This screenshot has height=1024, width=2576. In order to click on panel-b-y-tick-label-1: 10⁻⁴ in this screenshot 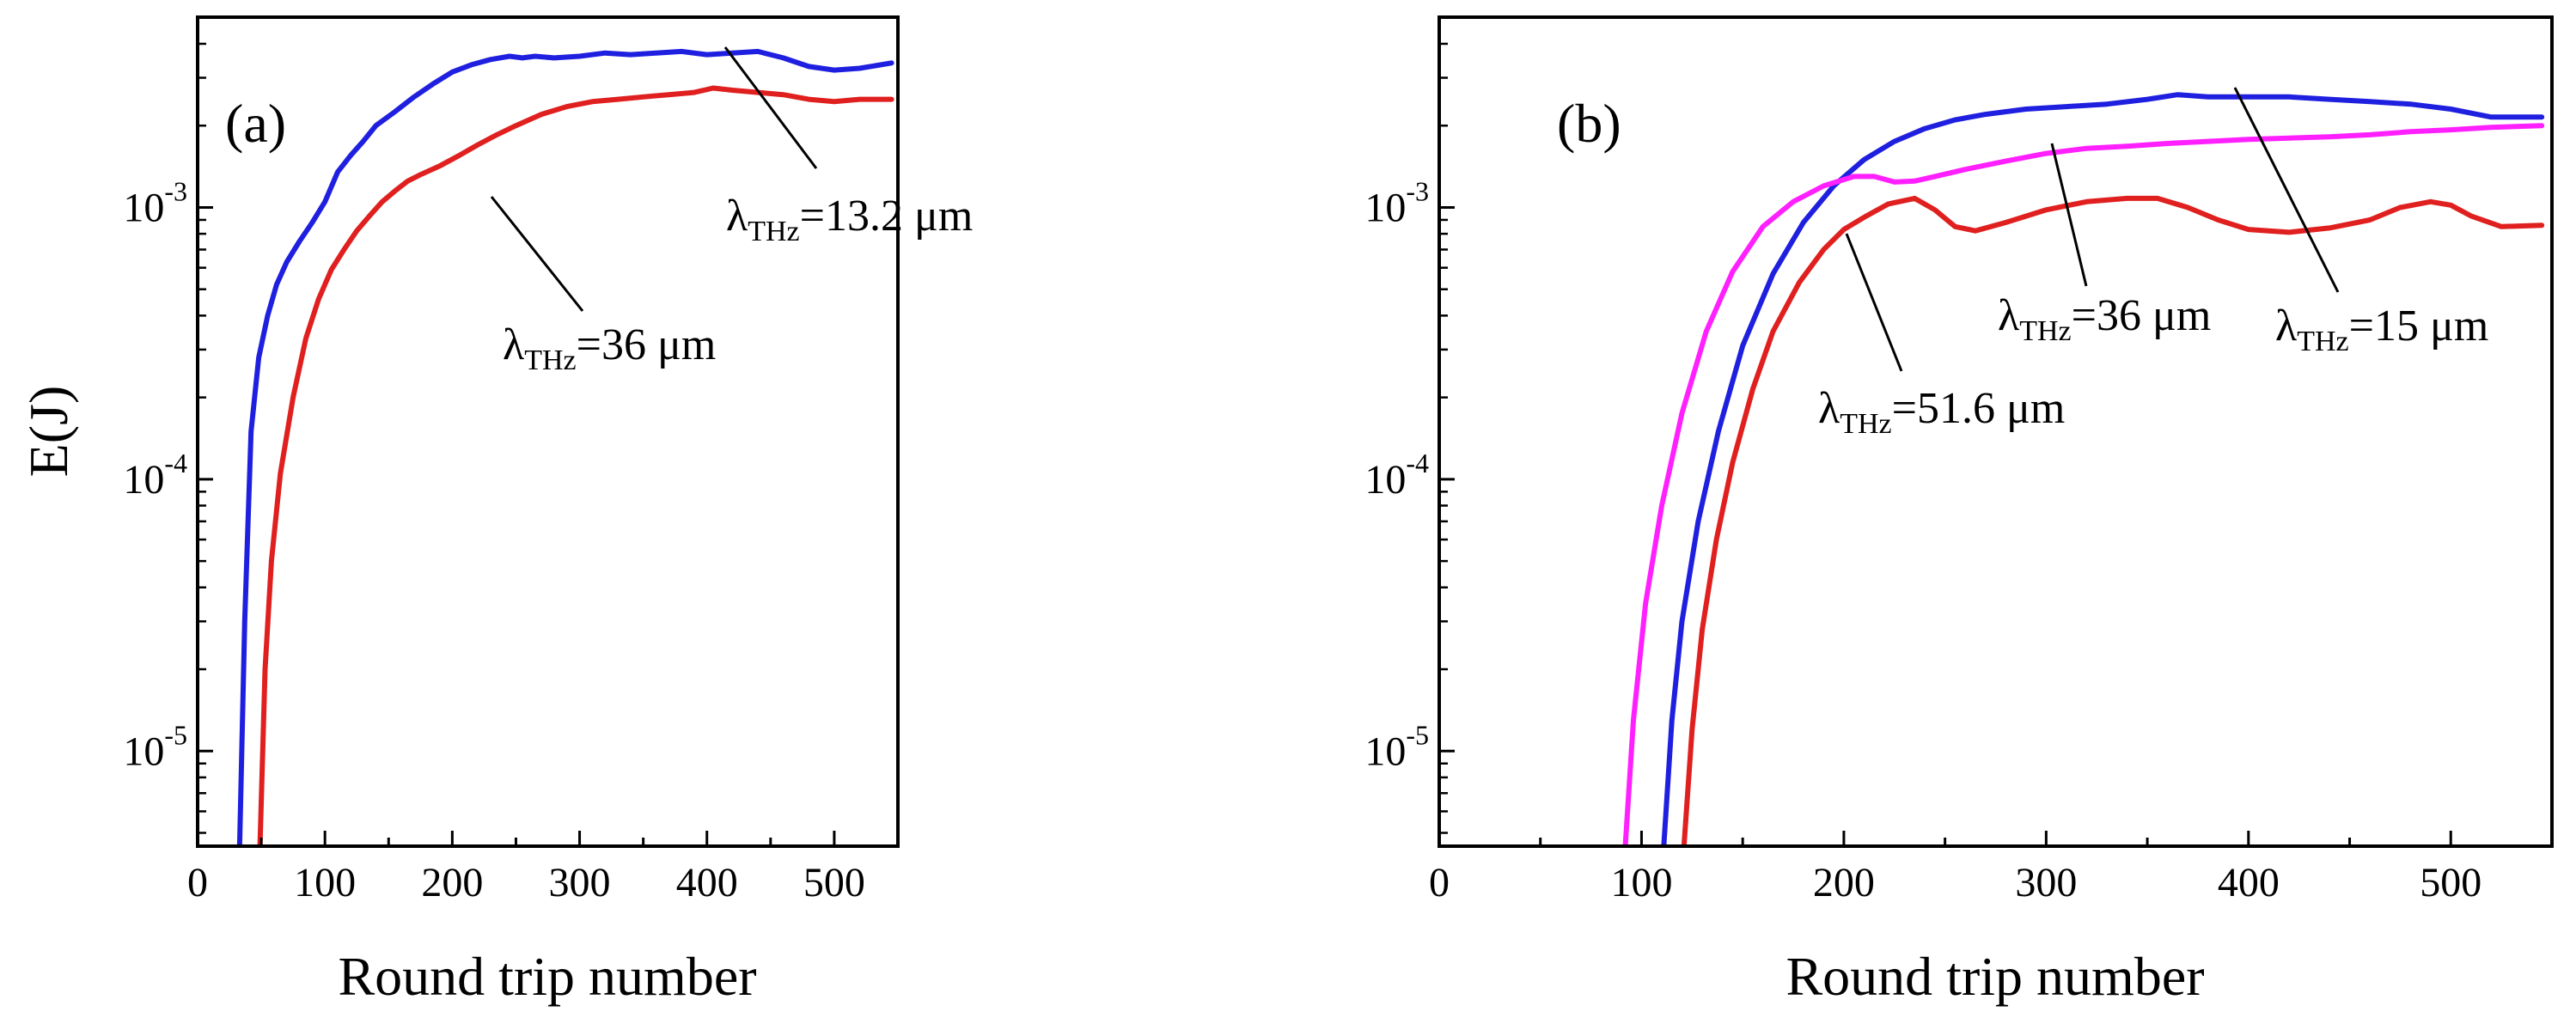, I will do `click(1396, 475)`.